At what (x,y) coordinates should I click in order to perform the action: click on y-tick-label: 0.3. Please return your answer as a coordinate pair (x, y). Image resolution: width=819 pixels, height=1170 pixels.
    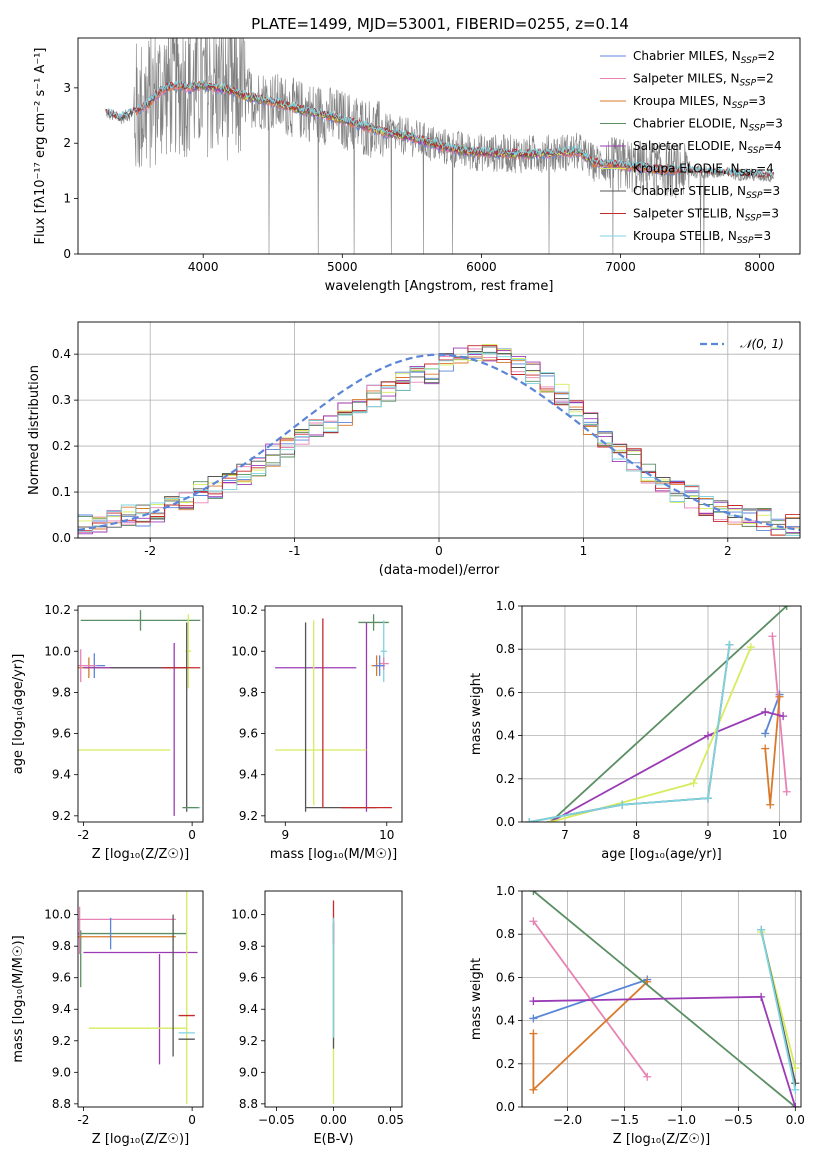
    Looking at the image, I should click on (61, 400).